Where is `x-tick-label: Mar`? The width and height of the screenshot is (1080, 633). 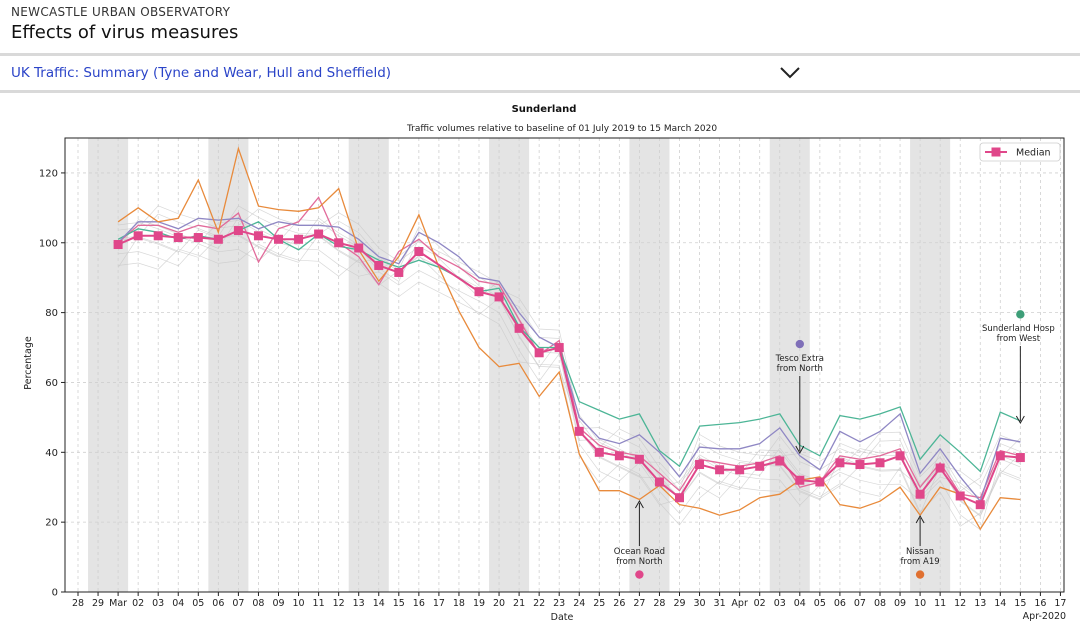
x-tick-label: Mar is located at coordinates (118, 603).